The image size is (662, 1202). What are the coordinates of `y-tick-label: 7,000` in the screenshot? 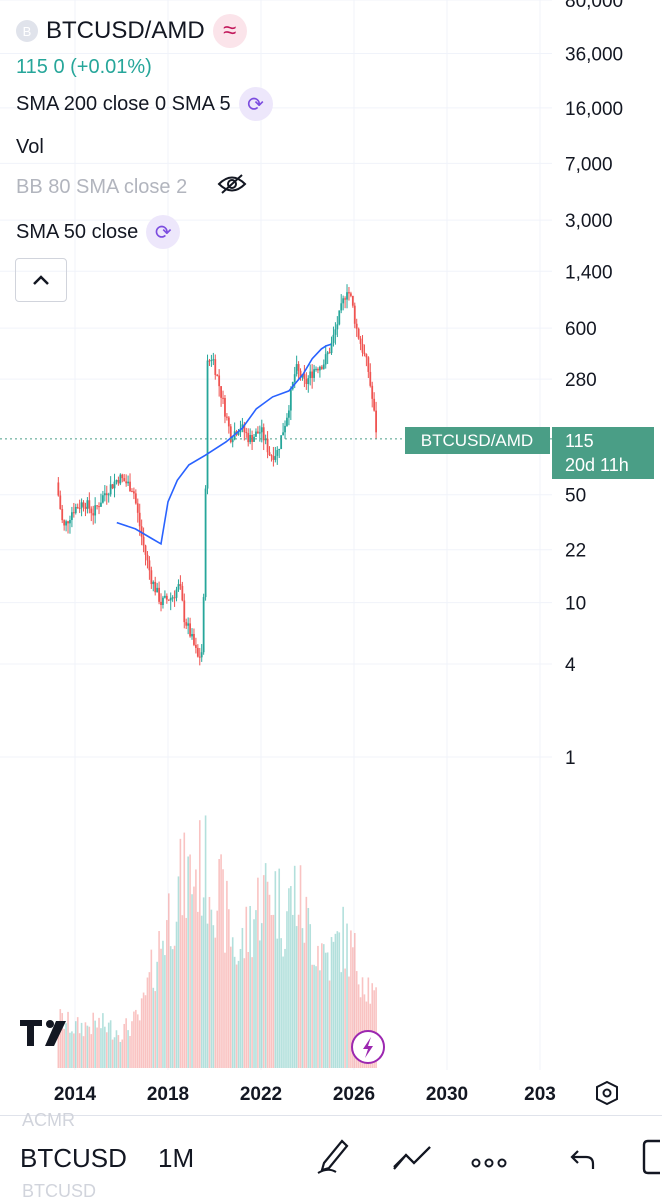 It's located at (589, 164).